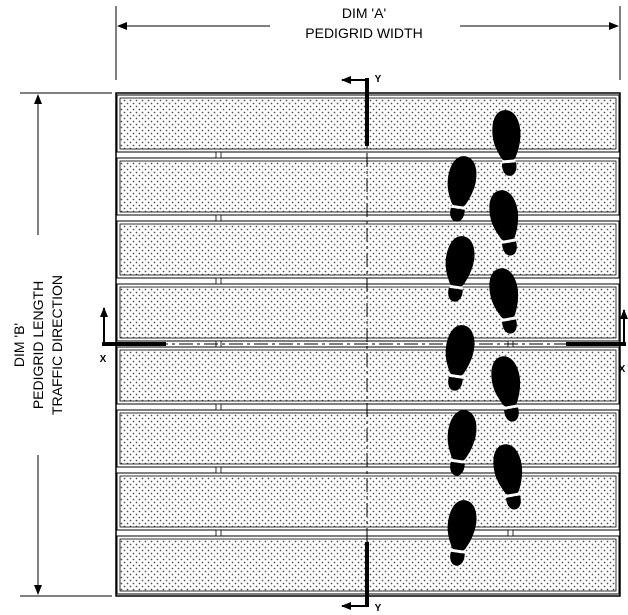  What do you see at coordinates (378, 608) in the screenshot?
I see `section-y-bottom-label: Y` at bounding box center [378, 608].